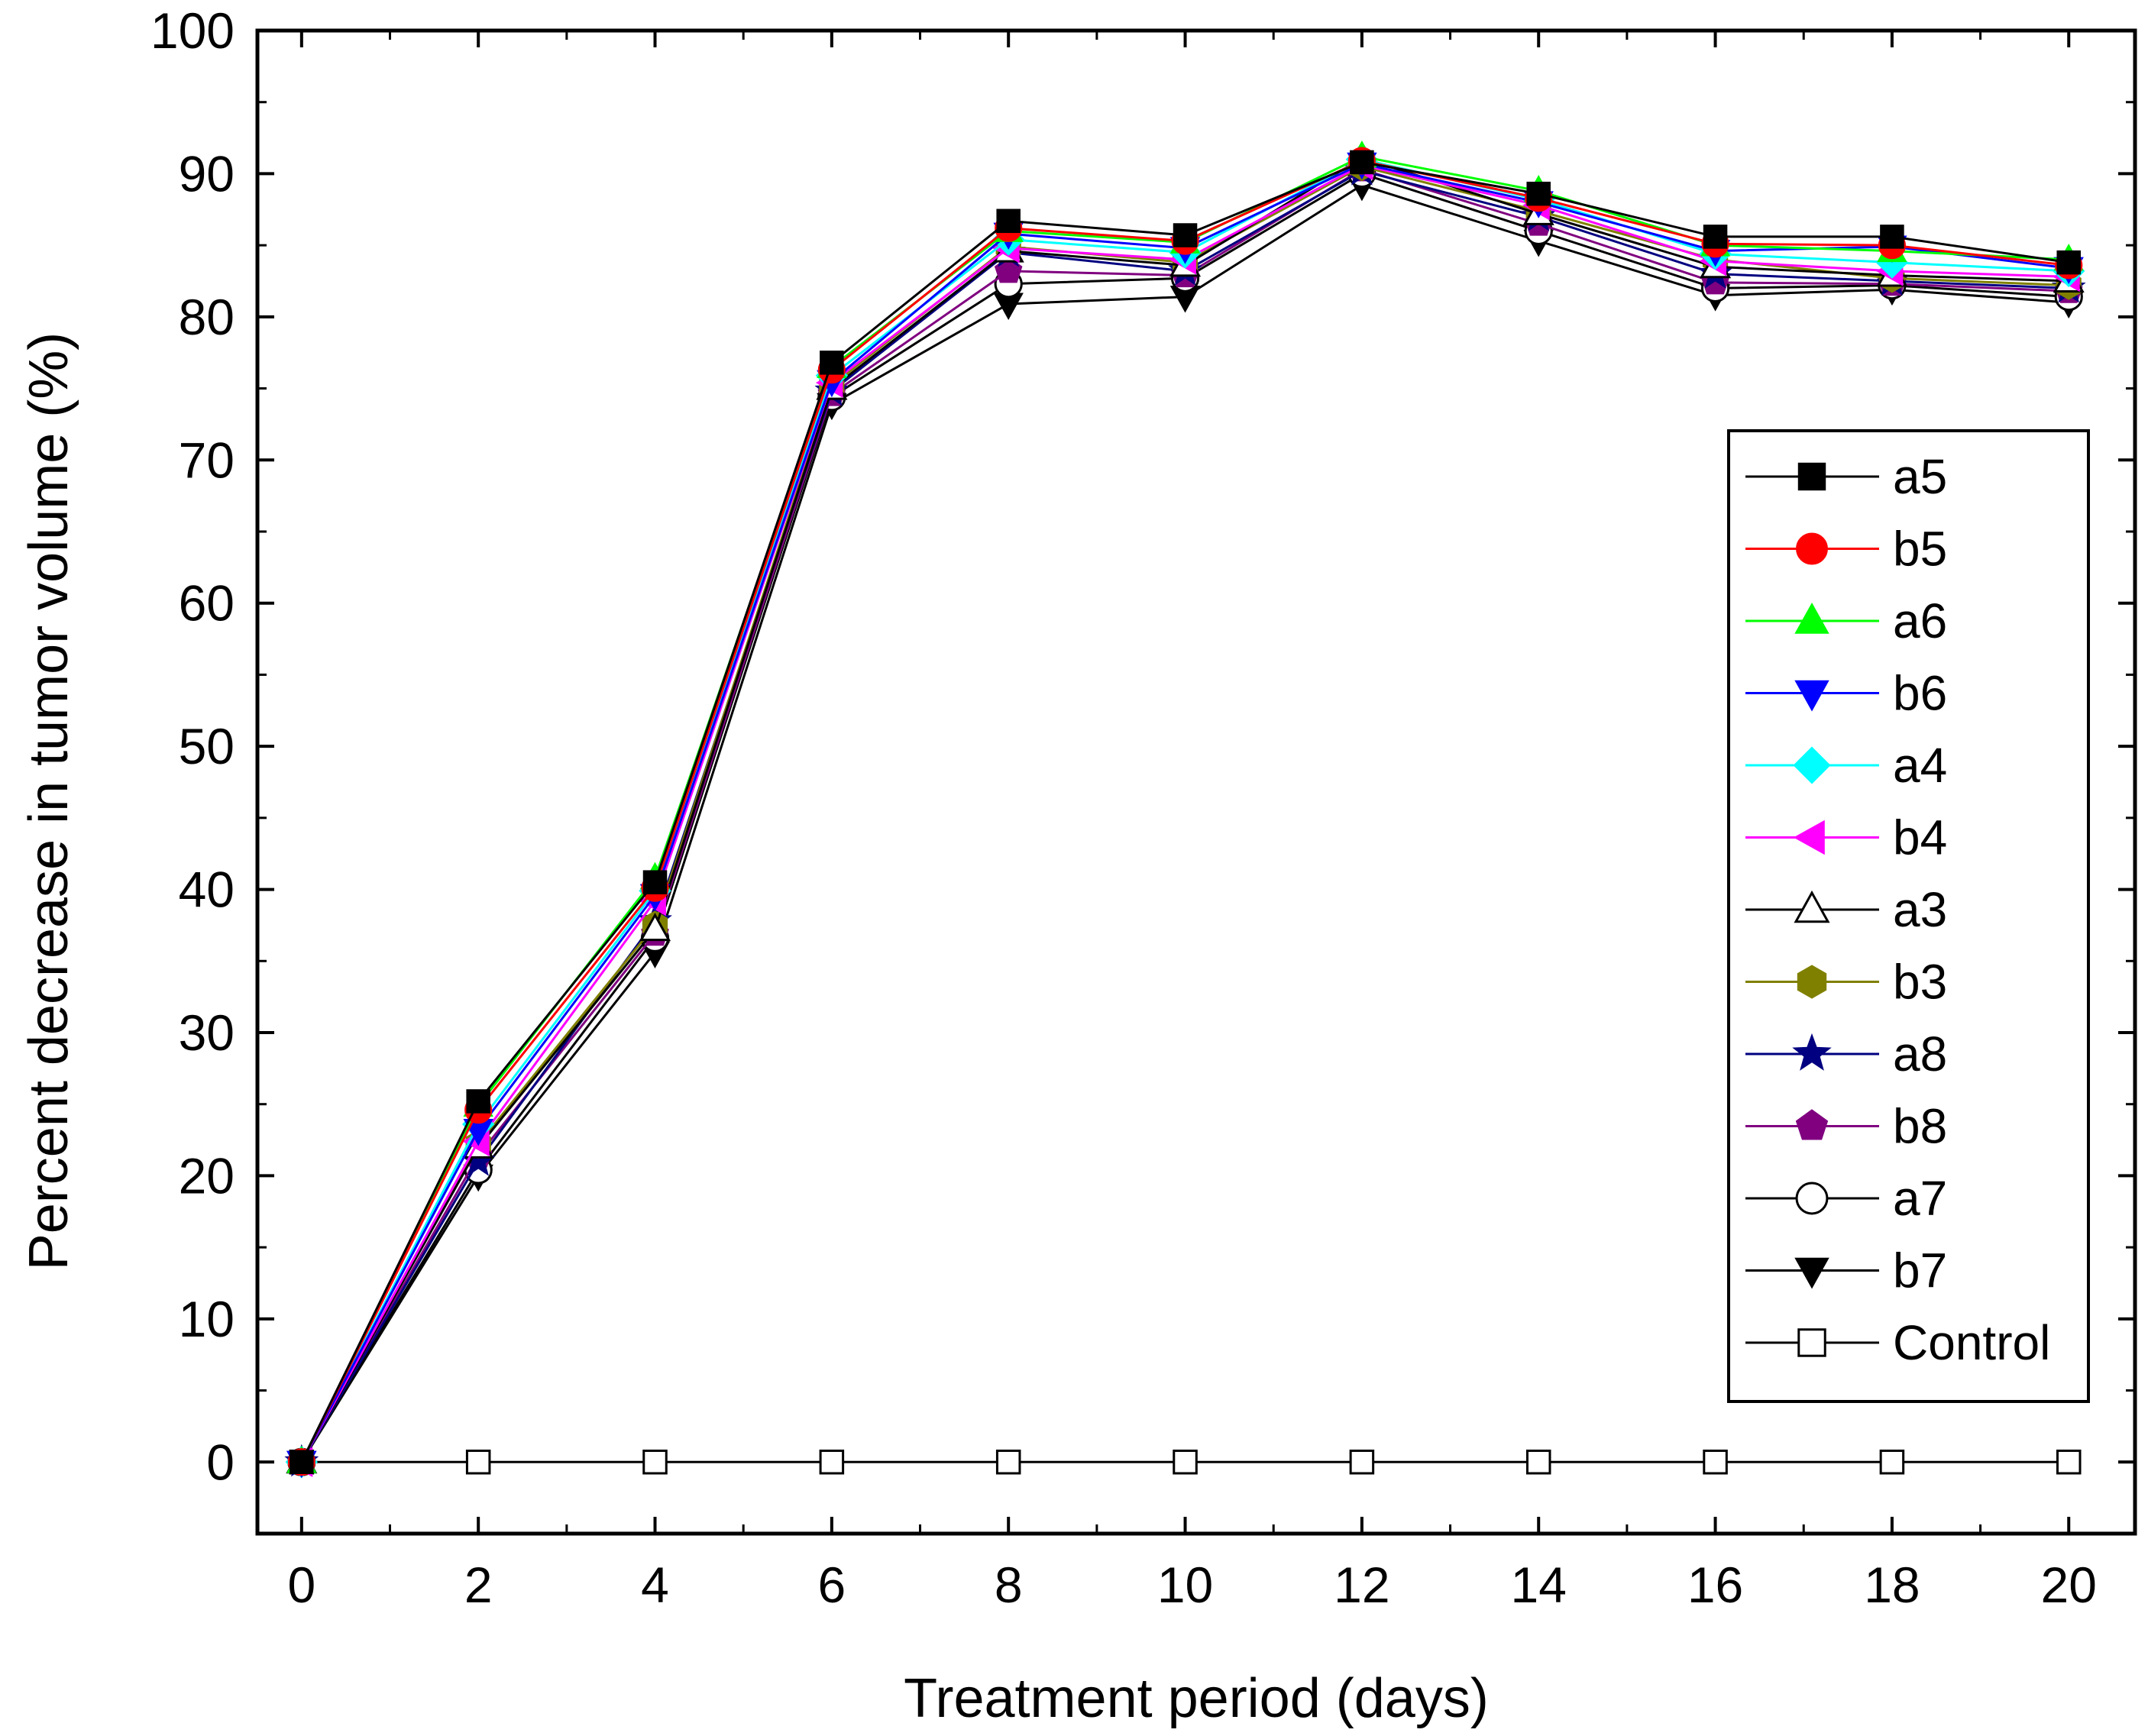 This screenshot has height=1736, width=2148. Describe the element at coordinates (48, 801) in the screenshot. I see `y-axis-title: Percent decrease in tumor volume (%)` at that location.